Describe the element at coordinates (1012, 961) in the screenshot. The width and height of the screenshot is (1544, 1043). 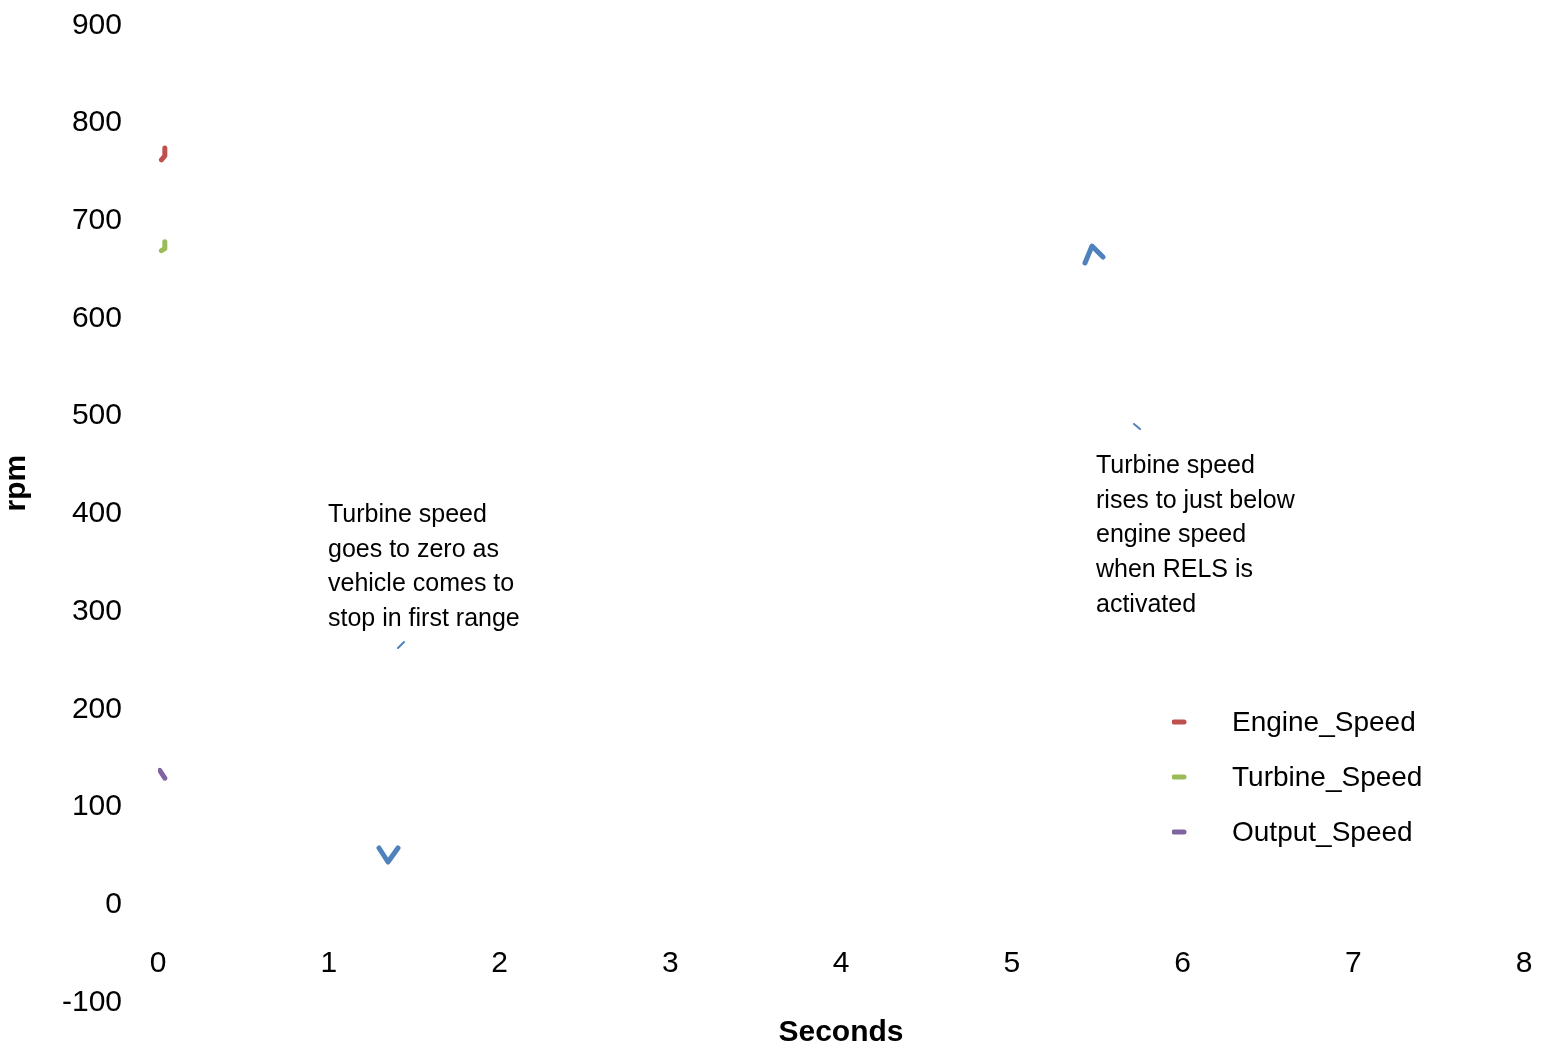
I see `x-tick-label: 5` at that location.